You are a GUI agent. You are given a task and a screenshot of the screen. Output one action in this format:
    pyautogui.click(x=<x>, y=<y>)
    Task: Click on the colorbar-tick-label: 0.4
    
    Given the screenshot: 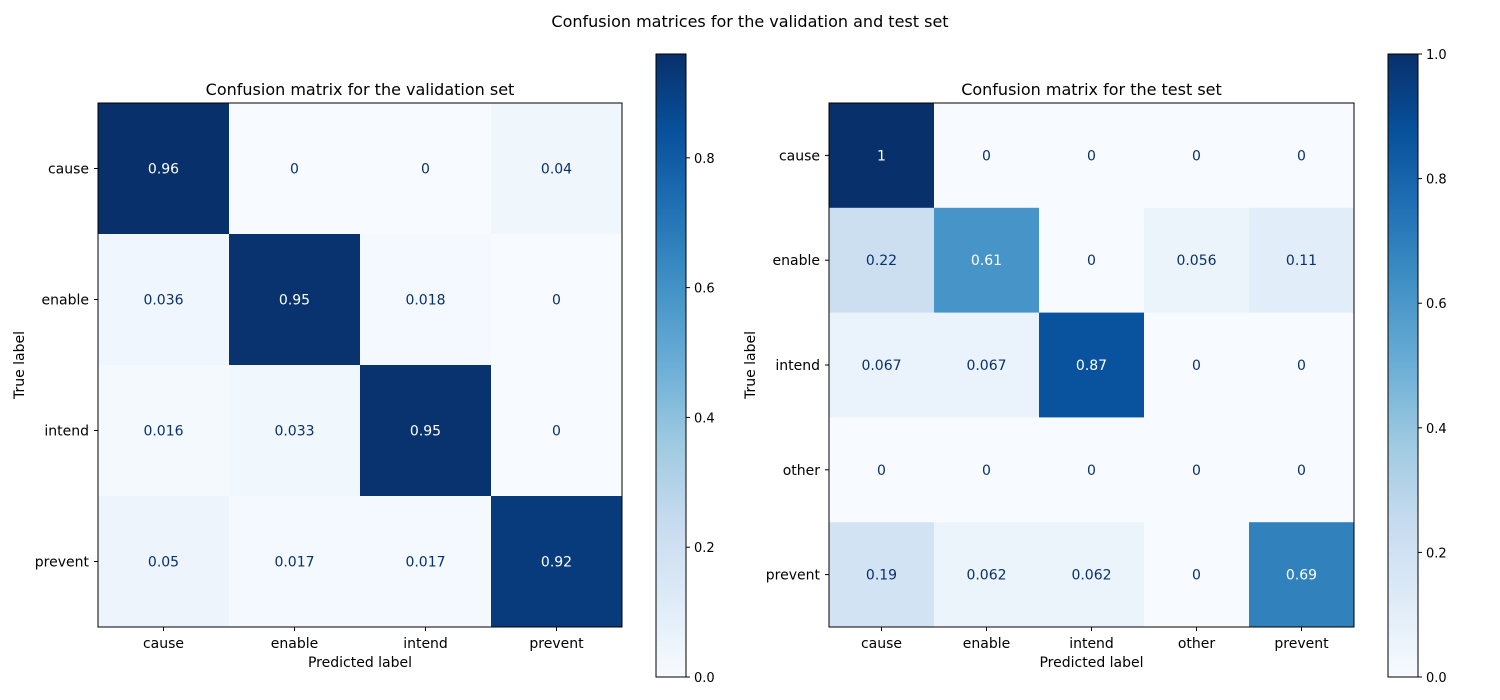 What is the action you would take?
    pyautogui.click(x=704, y=418)
    